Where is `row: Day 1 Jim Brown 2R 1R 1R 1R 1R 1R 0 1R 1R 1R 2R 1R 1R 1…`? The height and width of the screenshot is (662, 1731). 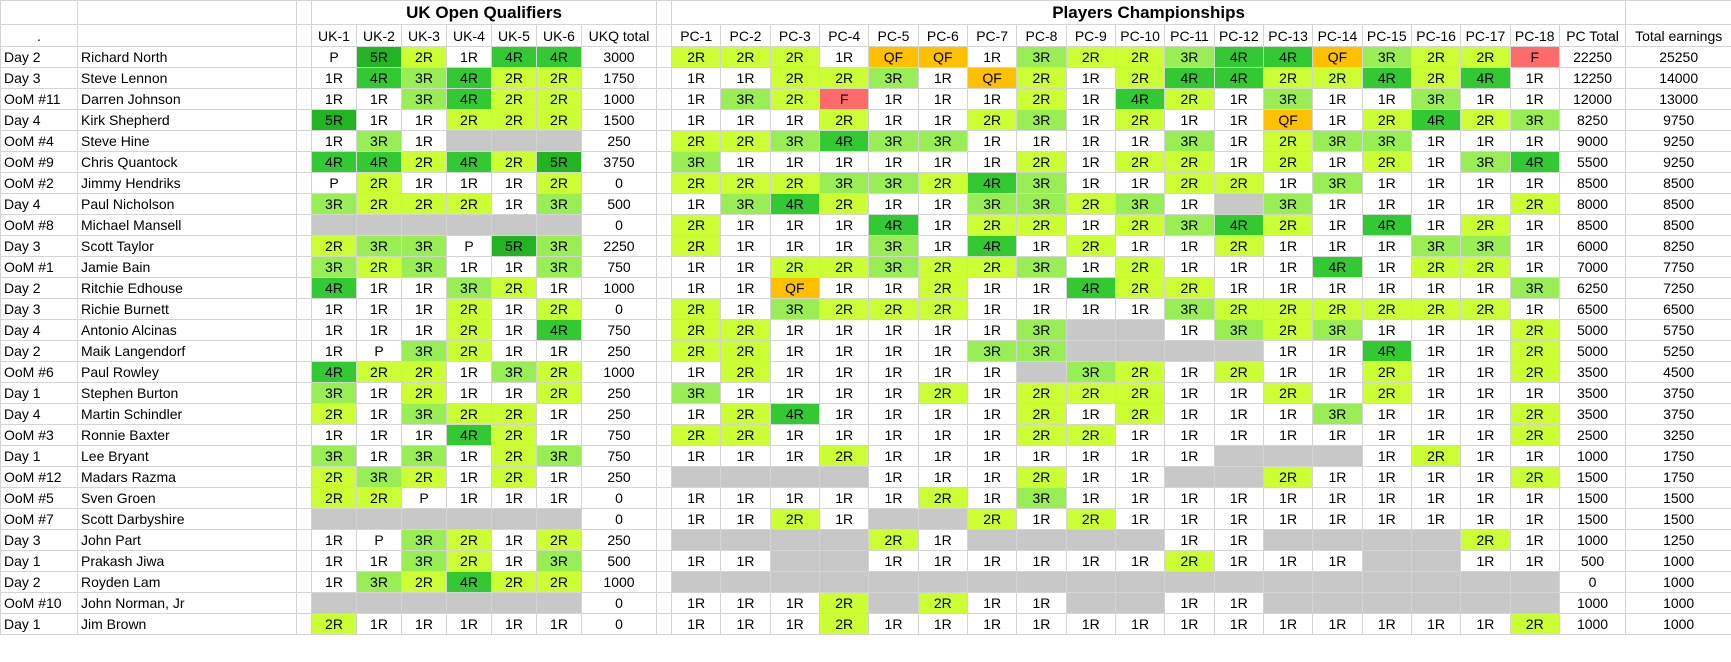
row: Day 1 Jim Brown 2R 1R 1R 1R 1R 1R 0 1R 1R 1R 2R 1R 1R 1… is located at coordinates (865, 624).